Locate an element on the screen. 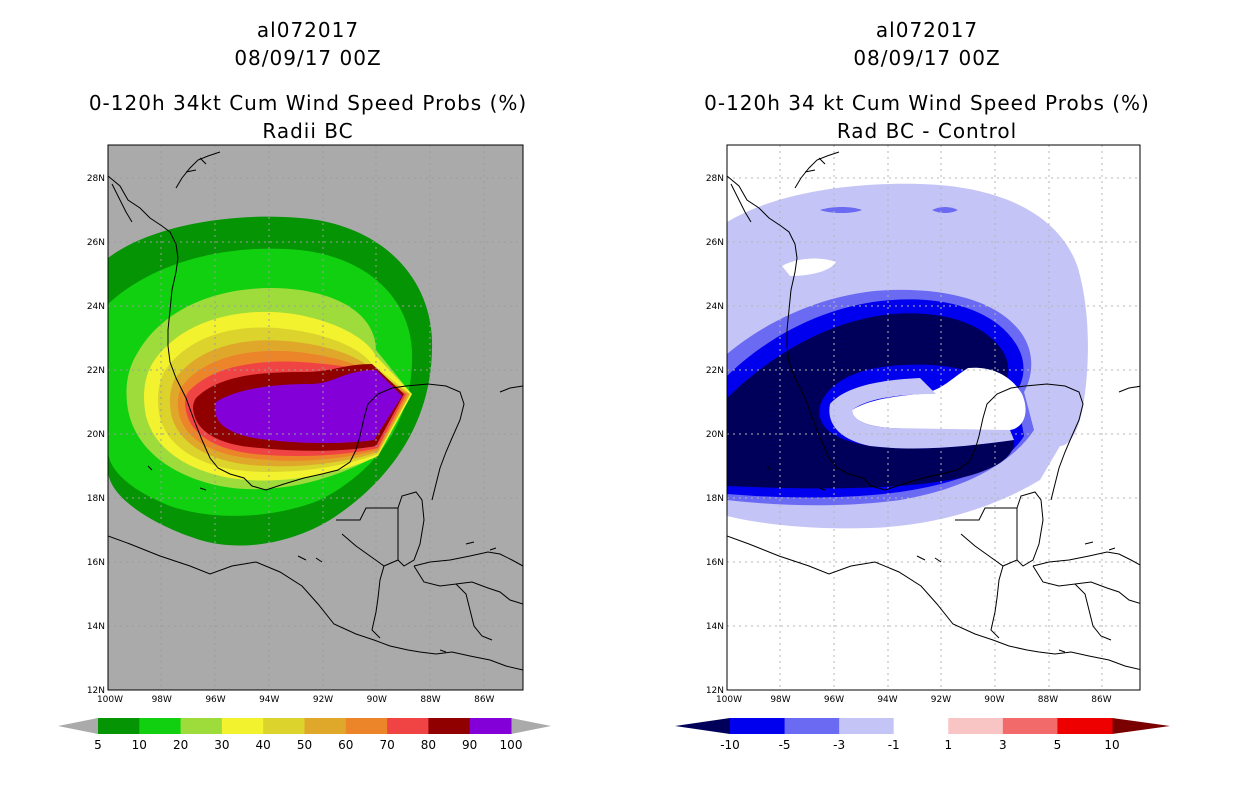  right-subtitle: Rad BC - Control is located at coordinates (927, 131).